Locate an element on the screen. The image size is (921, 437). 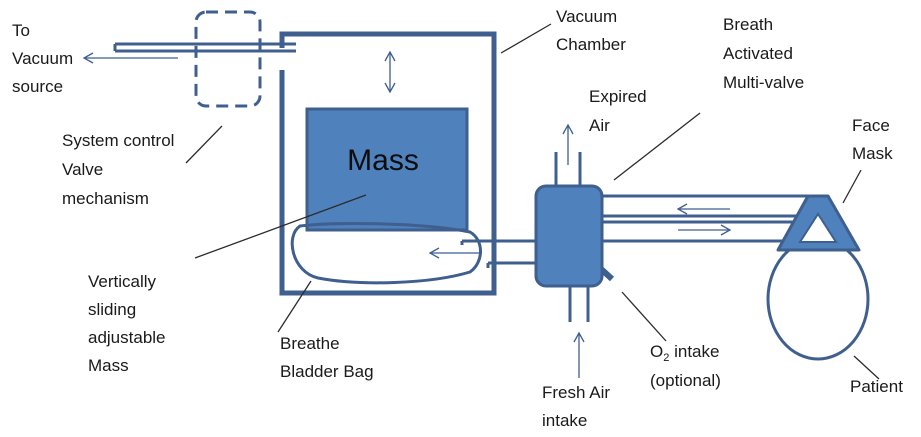
fresh-air-inlet is located at coordinates (579, 304).